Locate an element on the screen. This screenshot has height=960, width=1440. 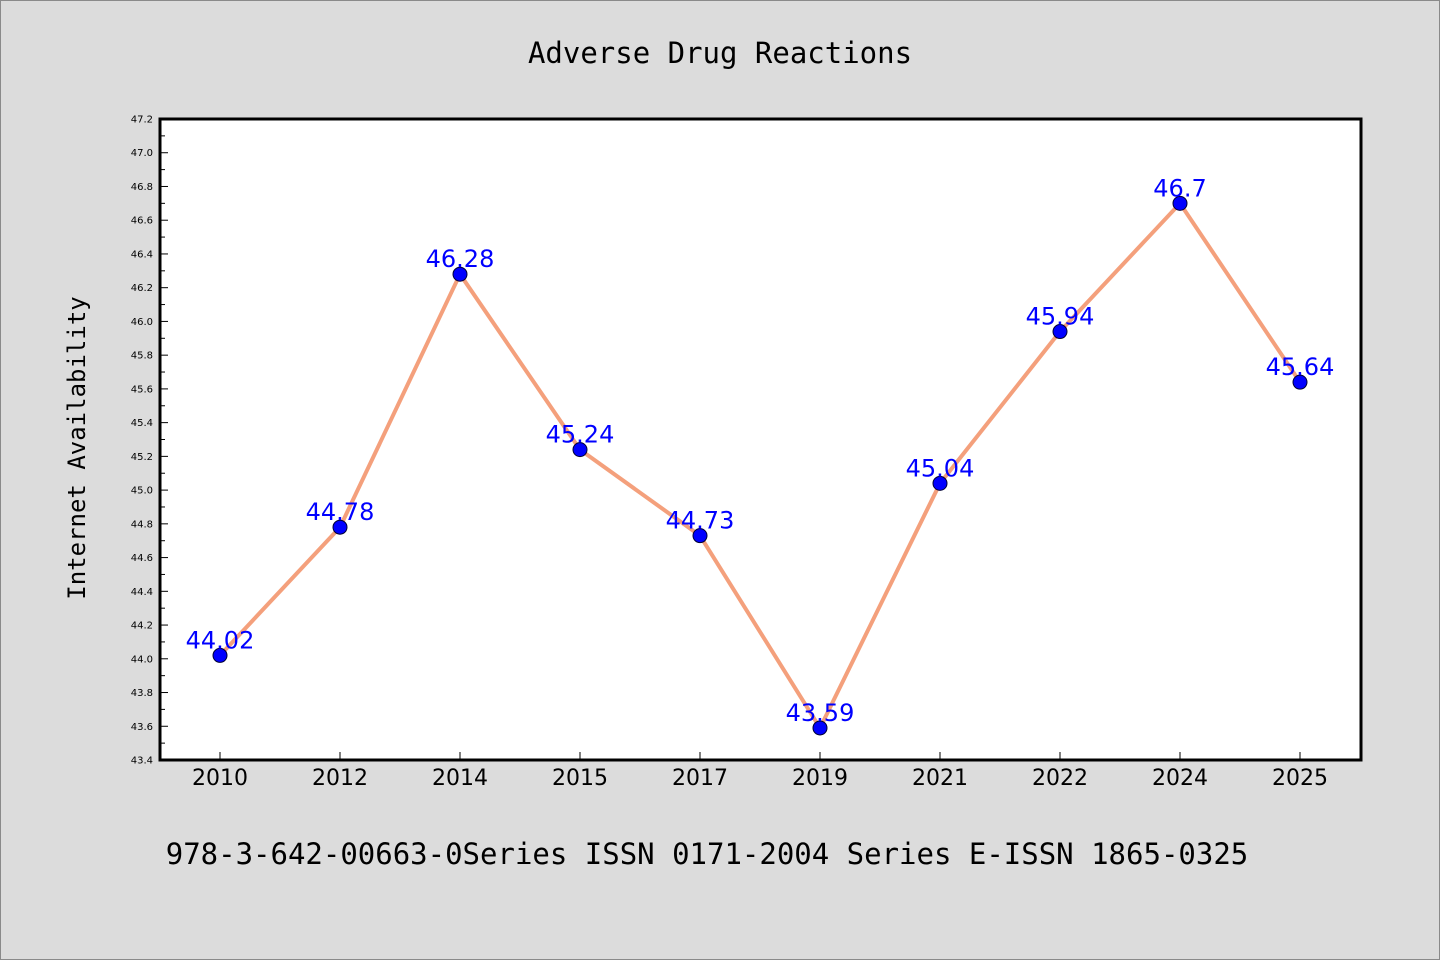
x-tick-label: 2025 is located at coordinates (1300, 778).